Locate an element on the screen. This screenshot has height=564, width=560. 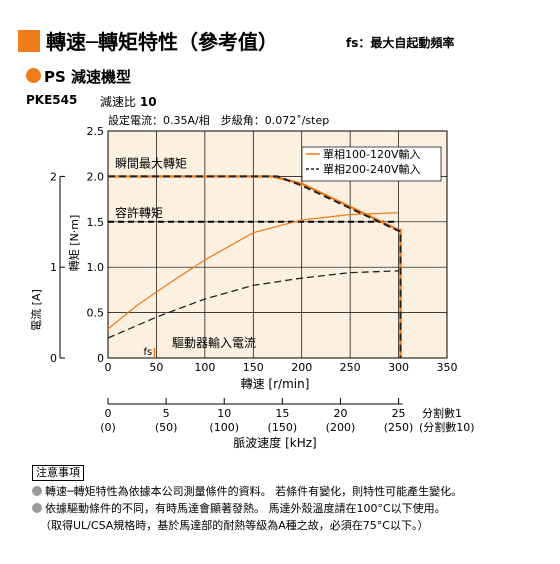
gear-ratio-value: 10 is located at coordinates (148, 102).